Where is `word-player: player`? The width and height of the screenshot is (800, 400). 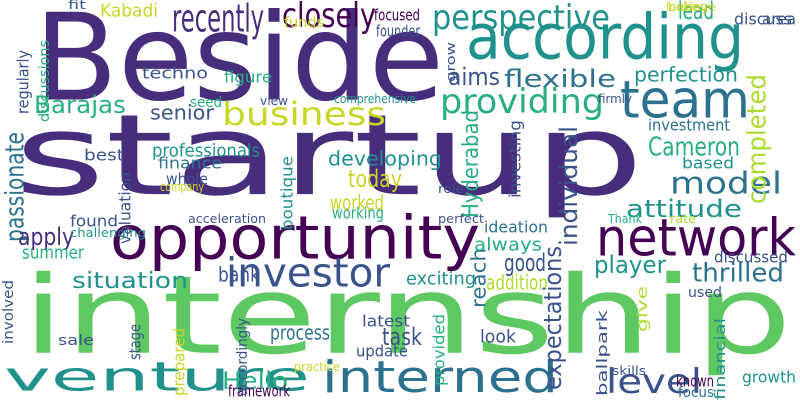 word-player: player is located at coordinates (630, 265).